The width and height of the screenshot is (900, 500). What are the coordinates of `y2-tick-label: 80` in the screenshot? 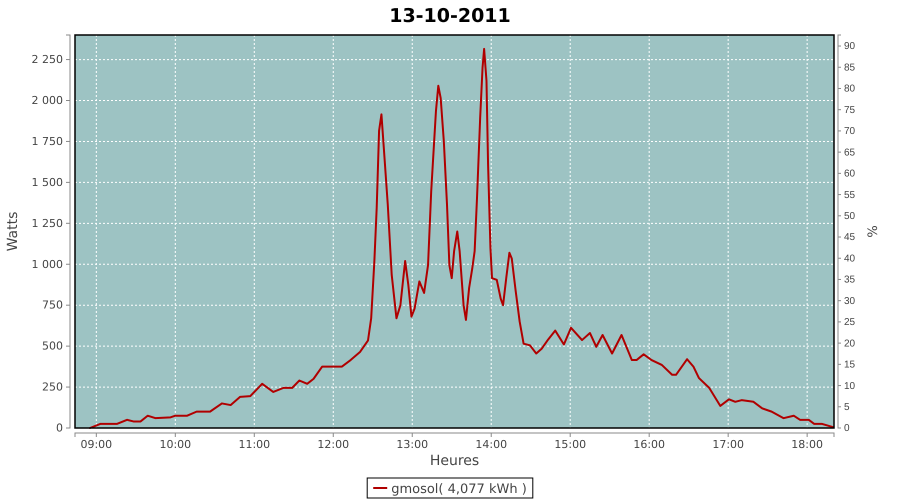 It's located at (850, 89).